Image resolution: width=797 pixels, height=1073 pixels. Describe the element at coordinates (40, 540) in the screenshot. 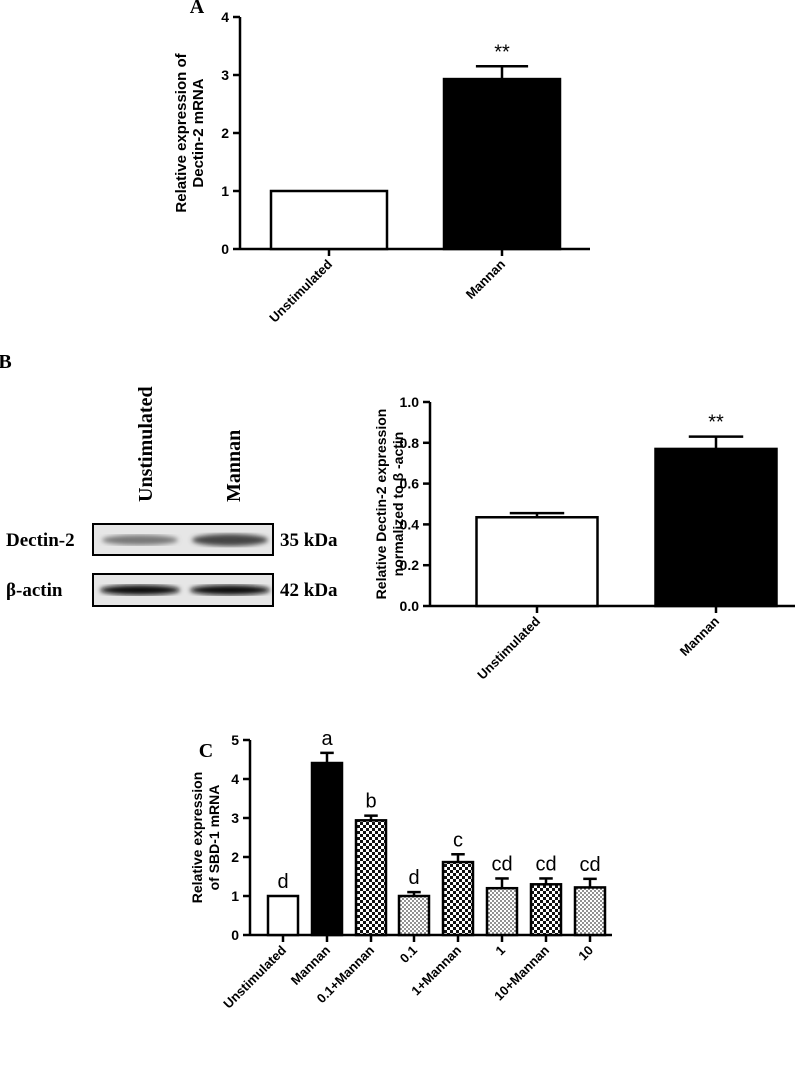

I see `blot-row-label: Dectin-2` at that location.